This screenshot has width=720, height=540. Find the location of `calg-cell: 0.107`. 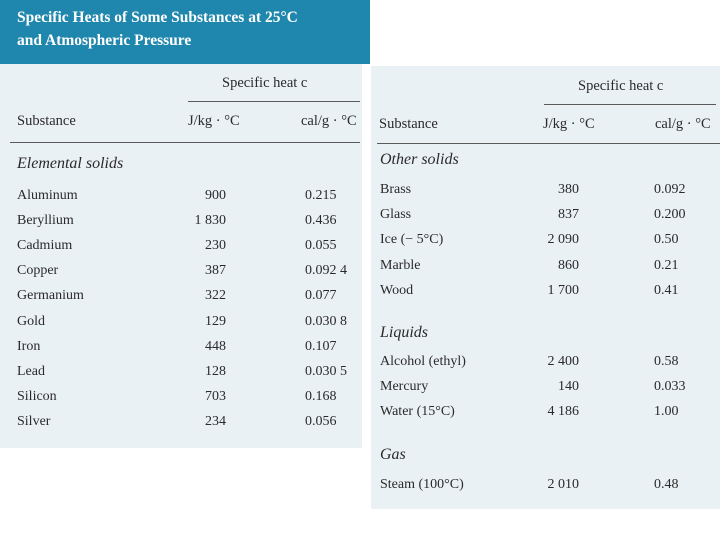

calg-cell: 0.107 is located at coordinates (321, 346).